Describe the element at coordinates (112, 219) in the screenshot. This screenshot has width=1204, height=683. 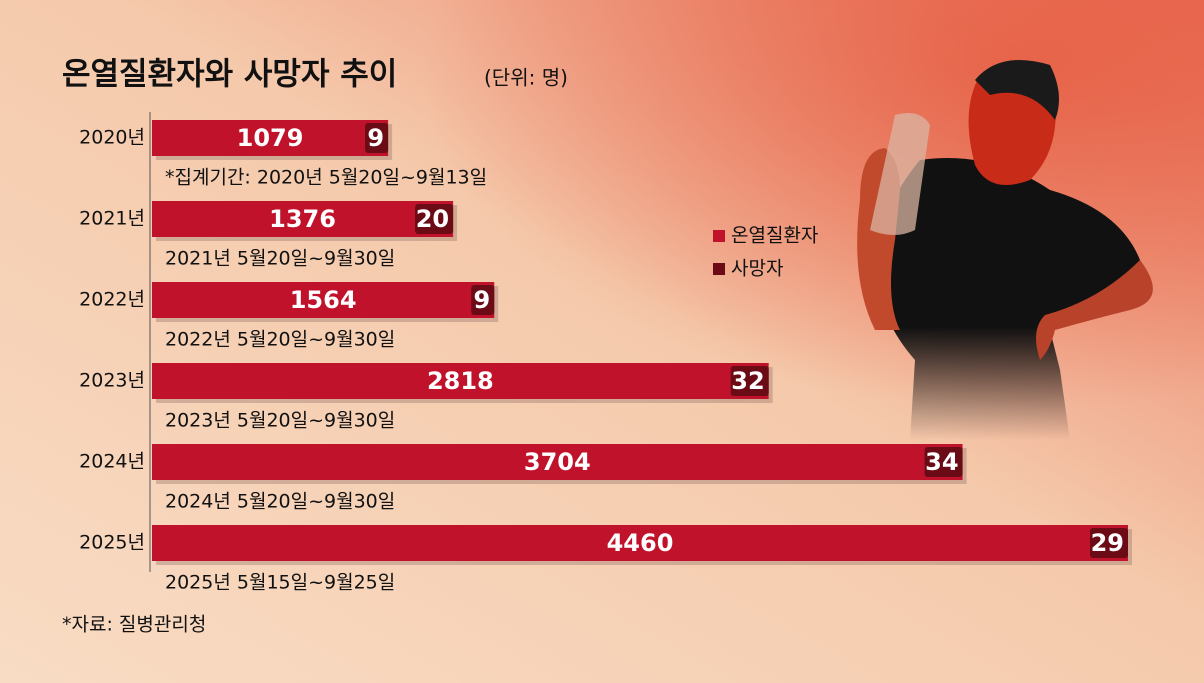
I see `category-label: 2021년` at that location.